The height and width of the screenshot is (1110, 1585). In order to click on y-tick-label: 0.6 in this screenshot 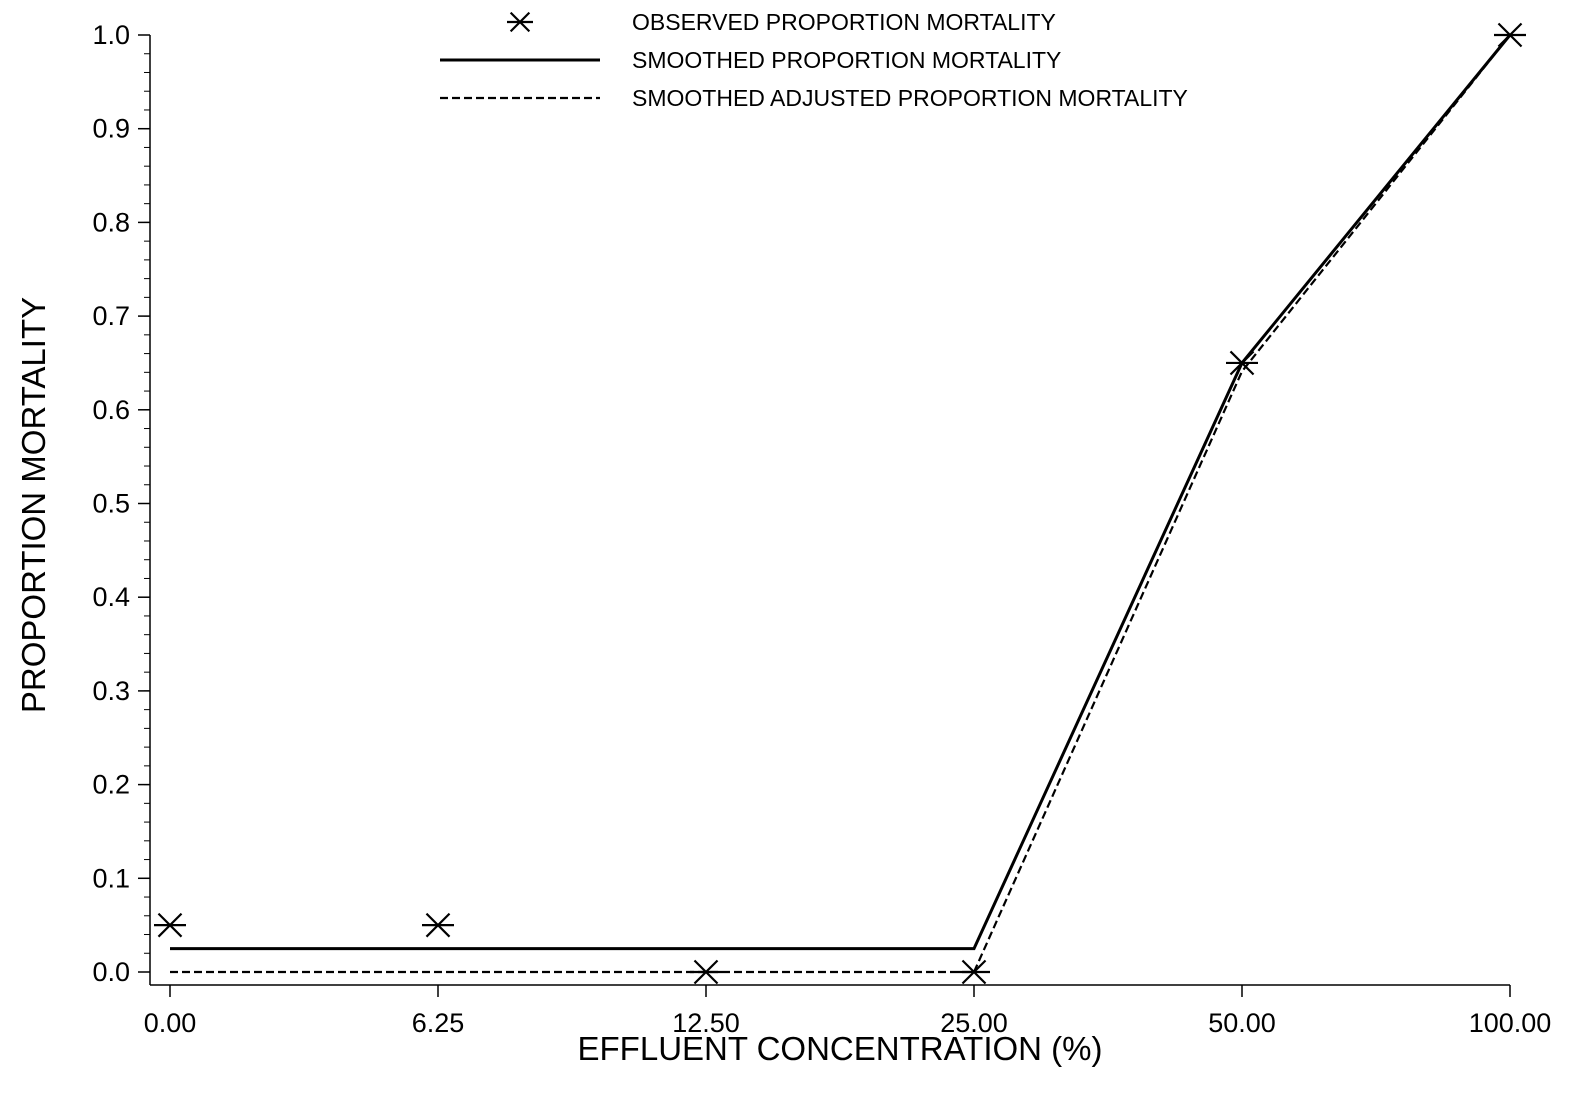, I will do `click(111, 410)`.